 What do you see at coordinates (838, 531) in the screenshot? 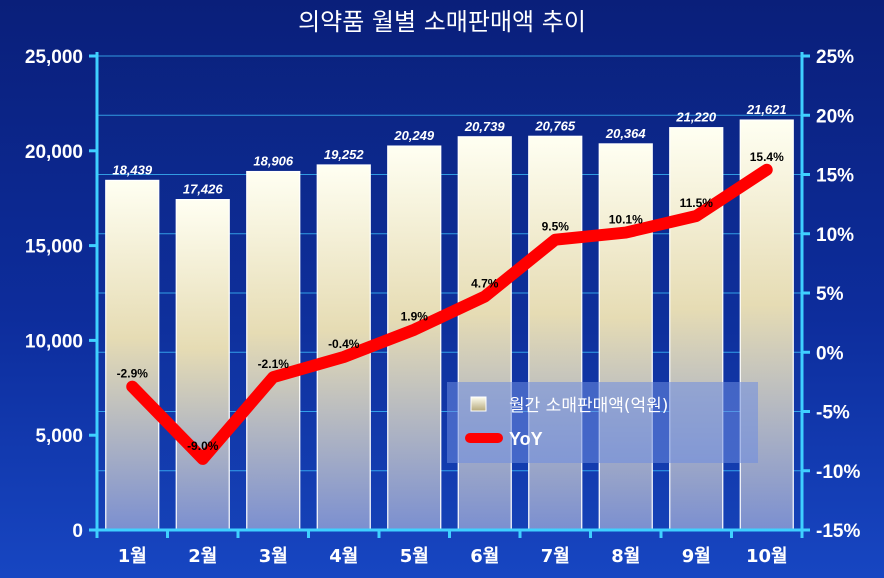
I see `right-tick-label: -15%` at bounding box center [838, 531].